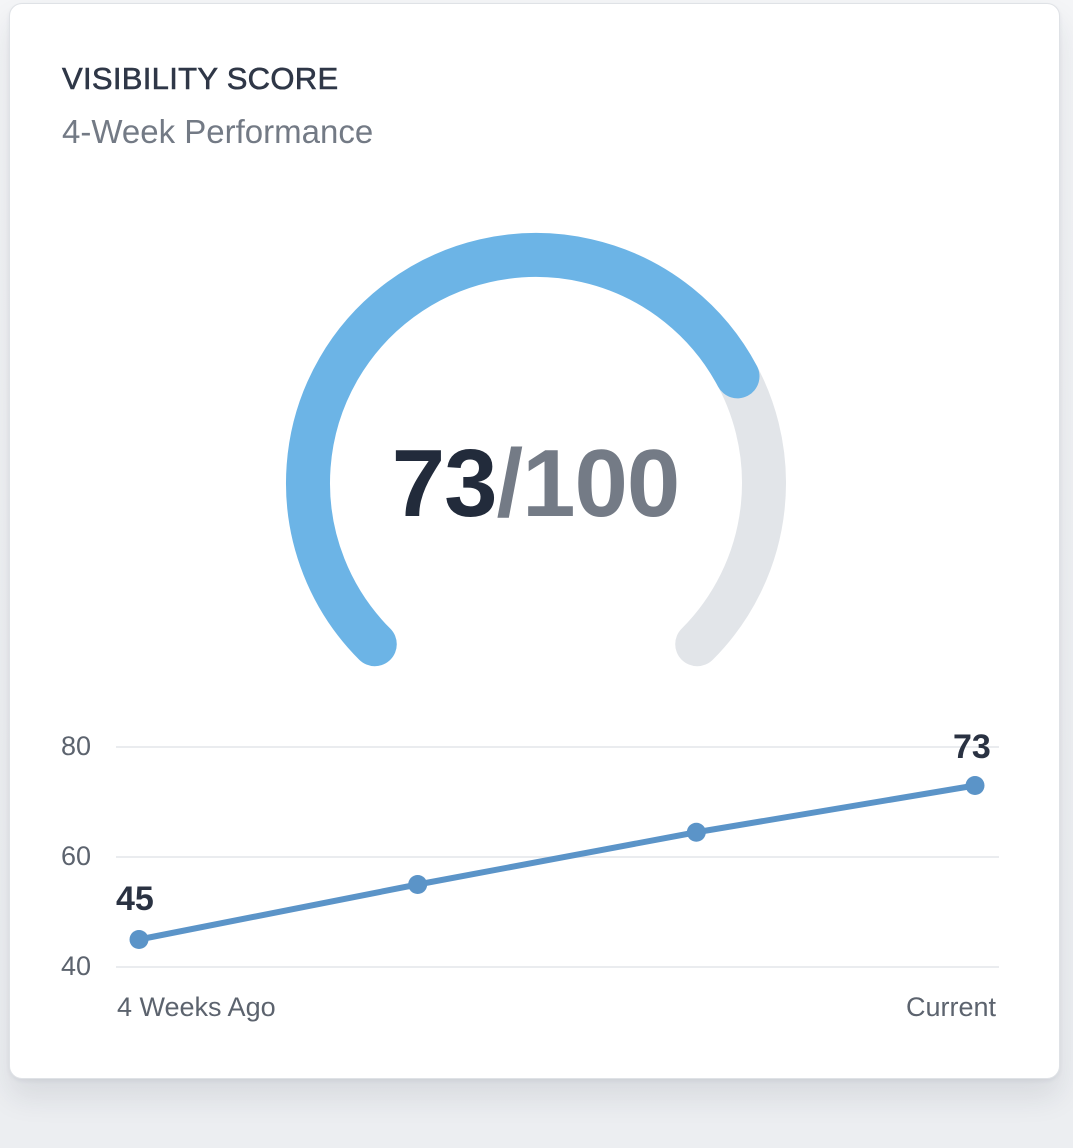  Describe the element at coordinates (950, 1007) in the screenshot. I see `x-label-end: Current` at that location.